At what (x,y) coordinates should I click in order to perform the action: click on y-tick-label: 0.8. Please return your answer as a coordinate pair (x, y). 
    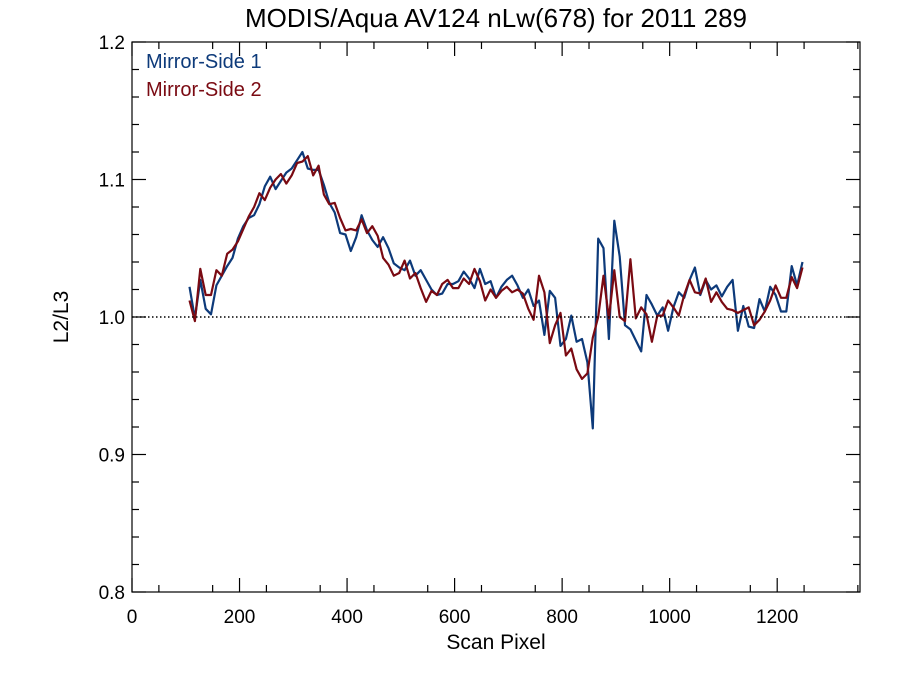
    Looking at the image, I should click on (112, 593).